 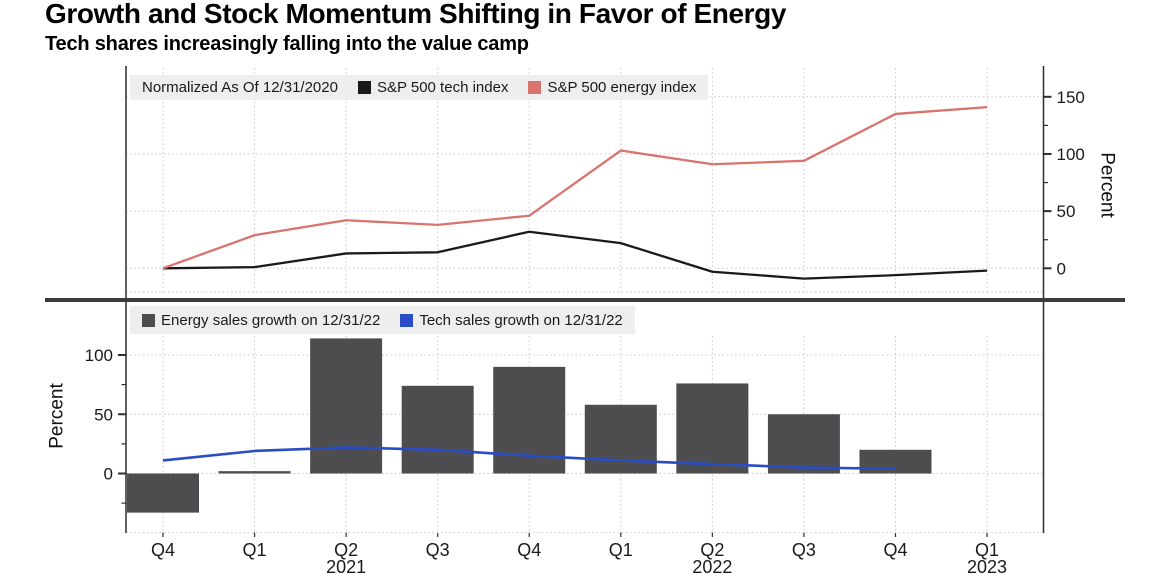 I want to click on bottom-y-axis-tick-label: 100, so click(x=99, y=355).